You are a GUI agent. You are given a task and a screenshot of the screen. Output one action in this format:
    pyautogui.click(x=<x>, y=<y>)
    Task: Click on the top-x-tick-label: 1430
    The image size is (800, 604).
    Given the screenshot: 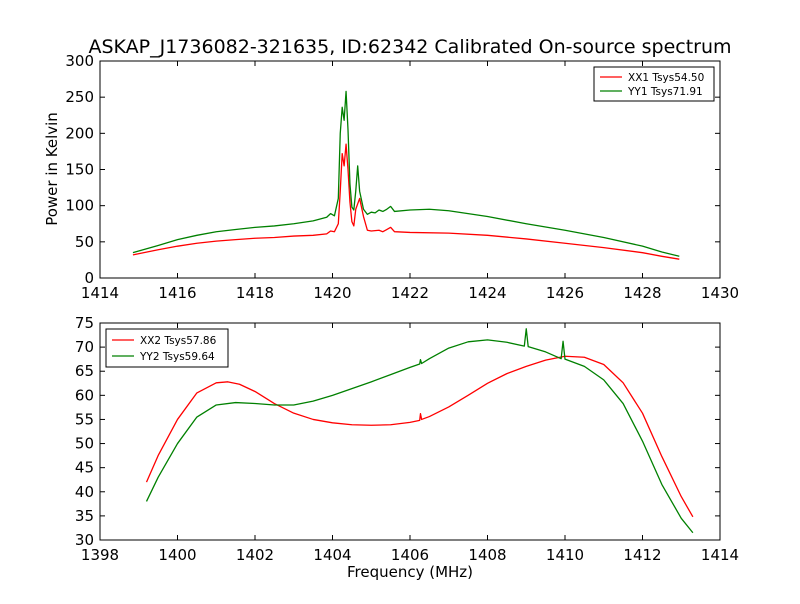 What is the action you would take?
    pyautogui.click(x=720, y=293)
    